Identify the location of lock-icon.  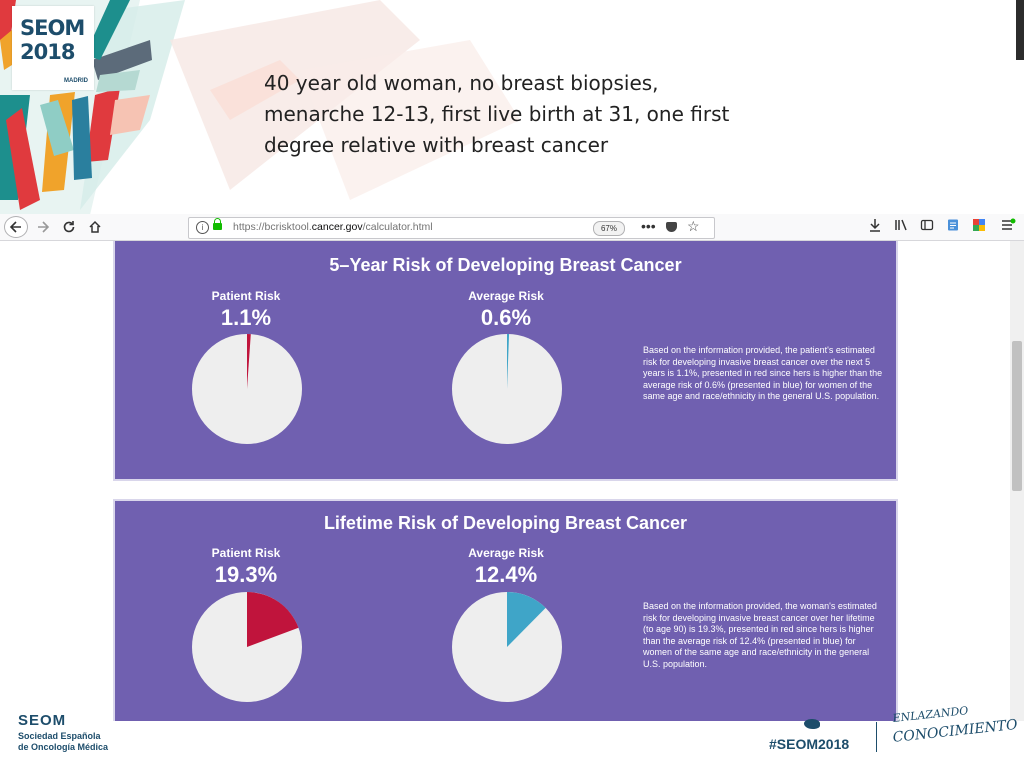
(217, 224).